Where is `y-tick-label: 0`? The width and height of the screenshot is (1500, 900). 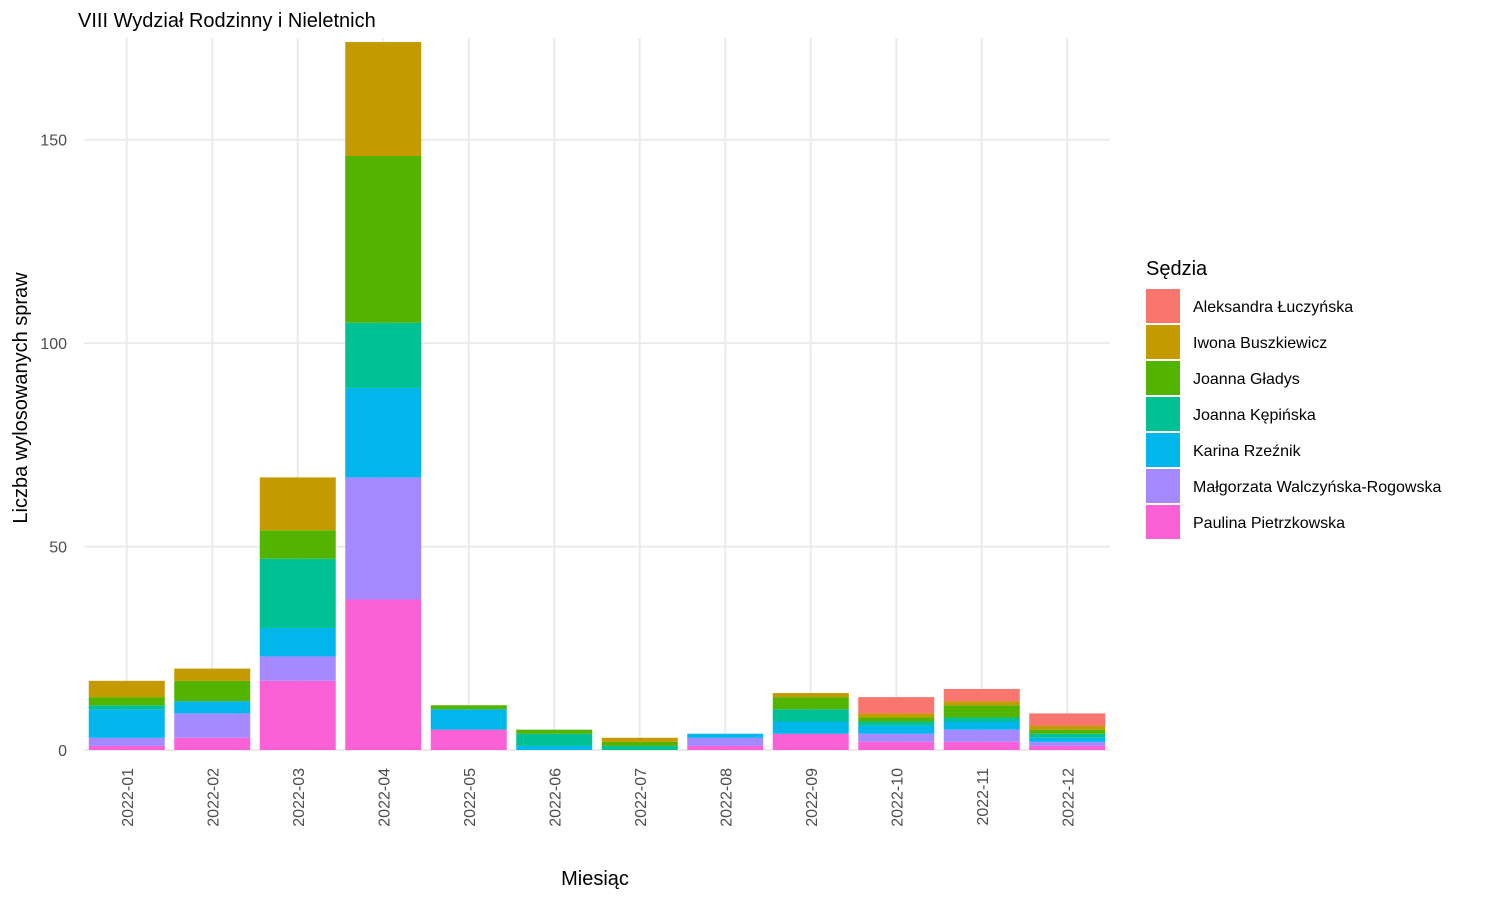 y-tick-label: 0 is located at coordinates (62, 751).